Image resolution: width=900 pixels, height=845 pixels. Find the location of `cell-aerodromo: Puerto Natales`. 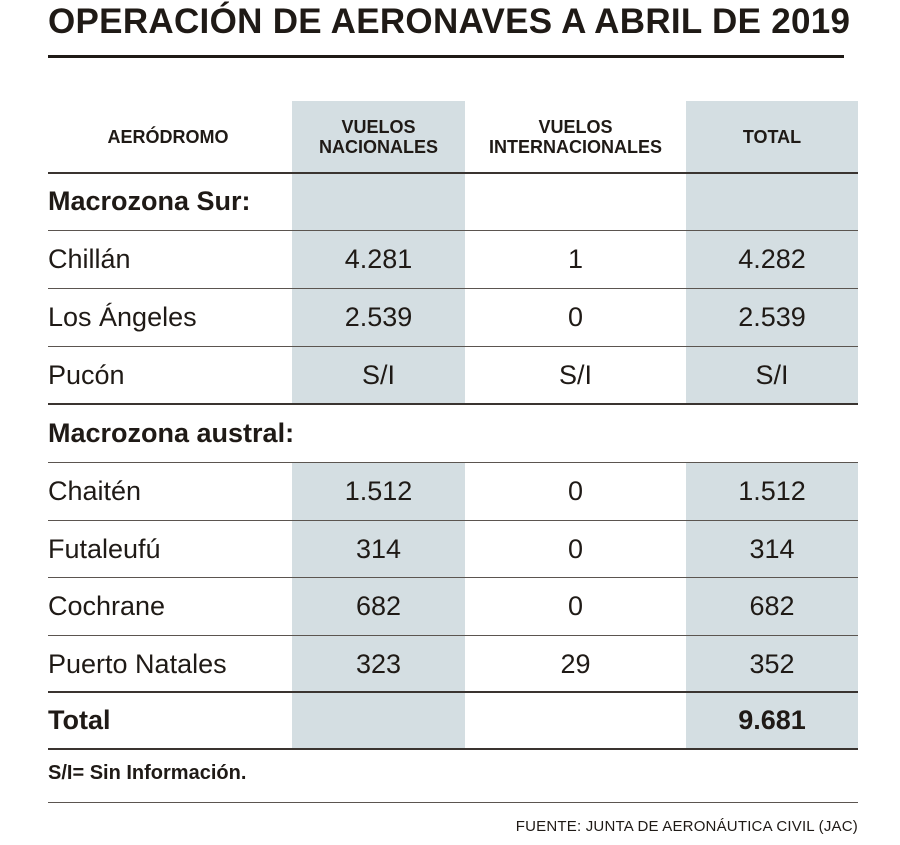

cell-aerodromo: Puerto Natales is located at coordinates (137, 663).